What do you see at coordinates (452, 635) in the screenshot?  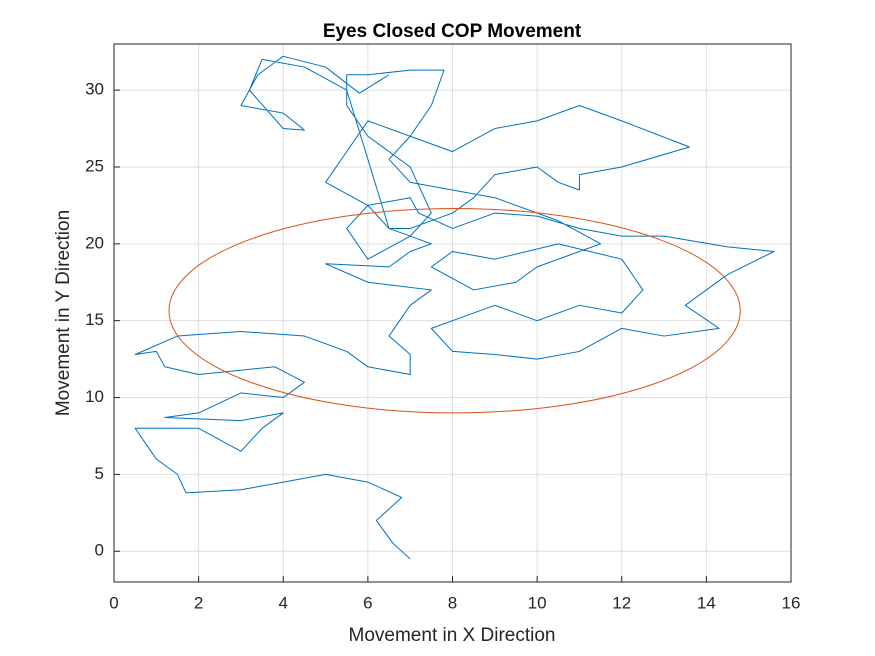 I see `x-axis-label: Movement in X Direction` at bounding box center [452, 635].